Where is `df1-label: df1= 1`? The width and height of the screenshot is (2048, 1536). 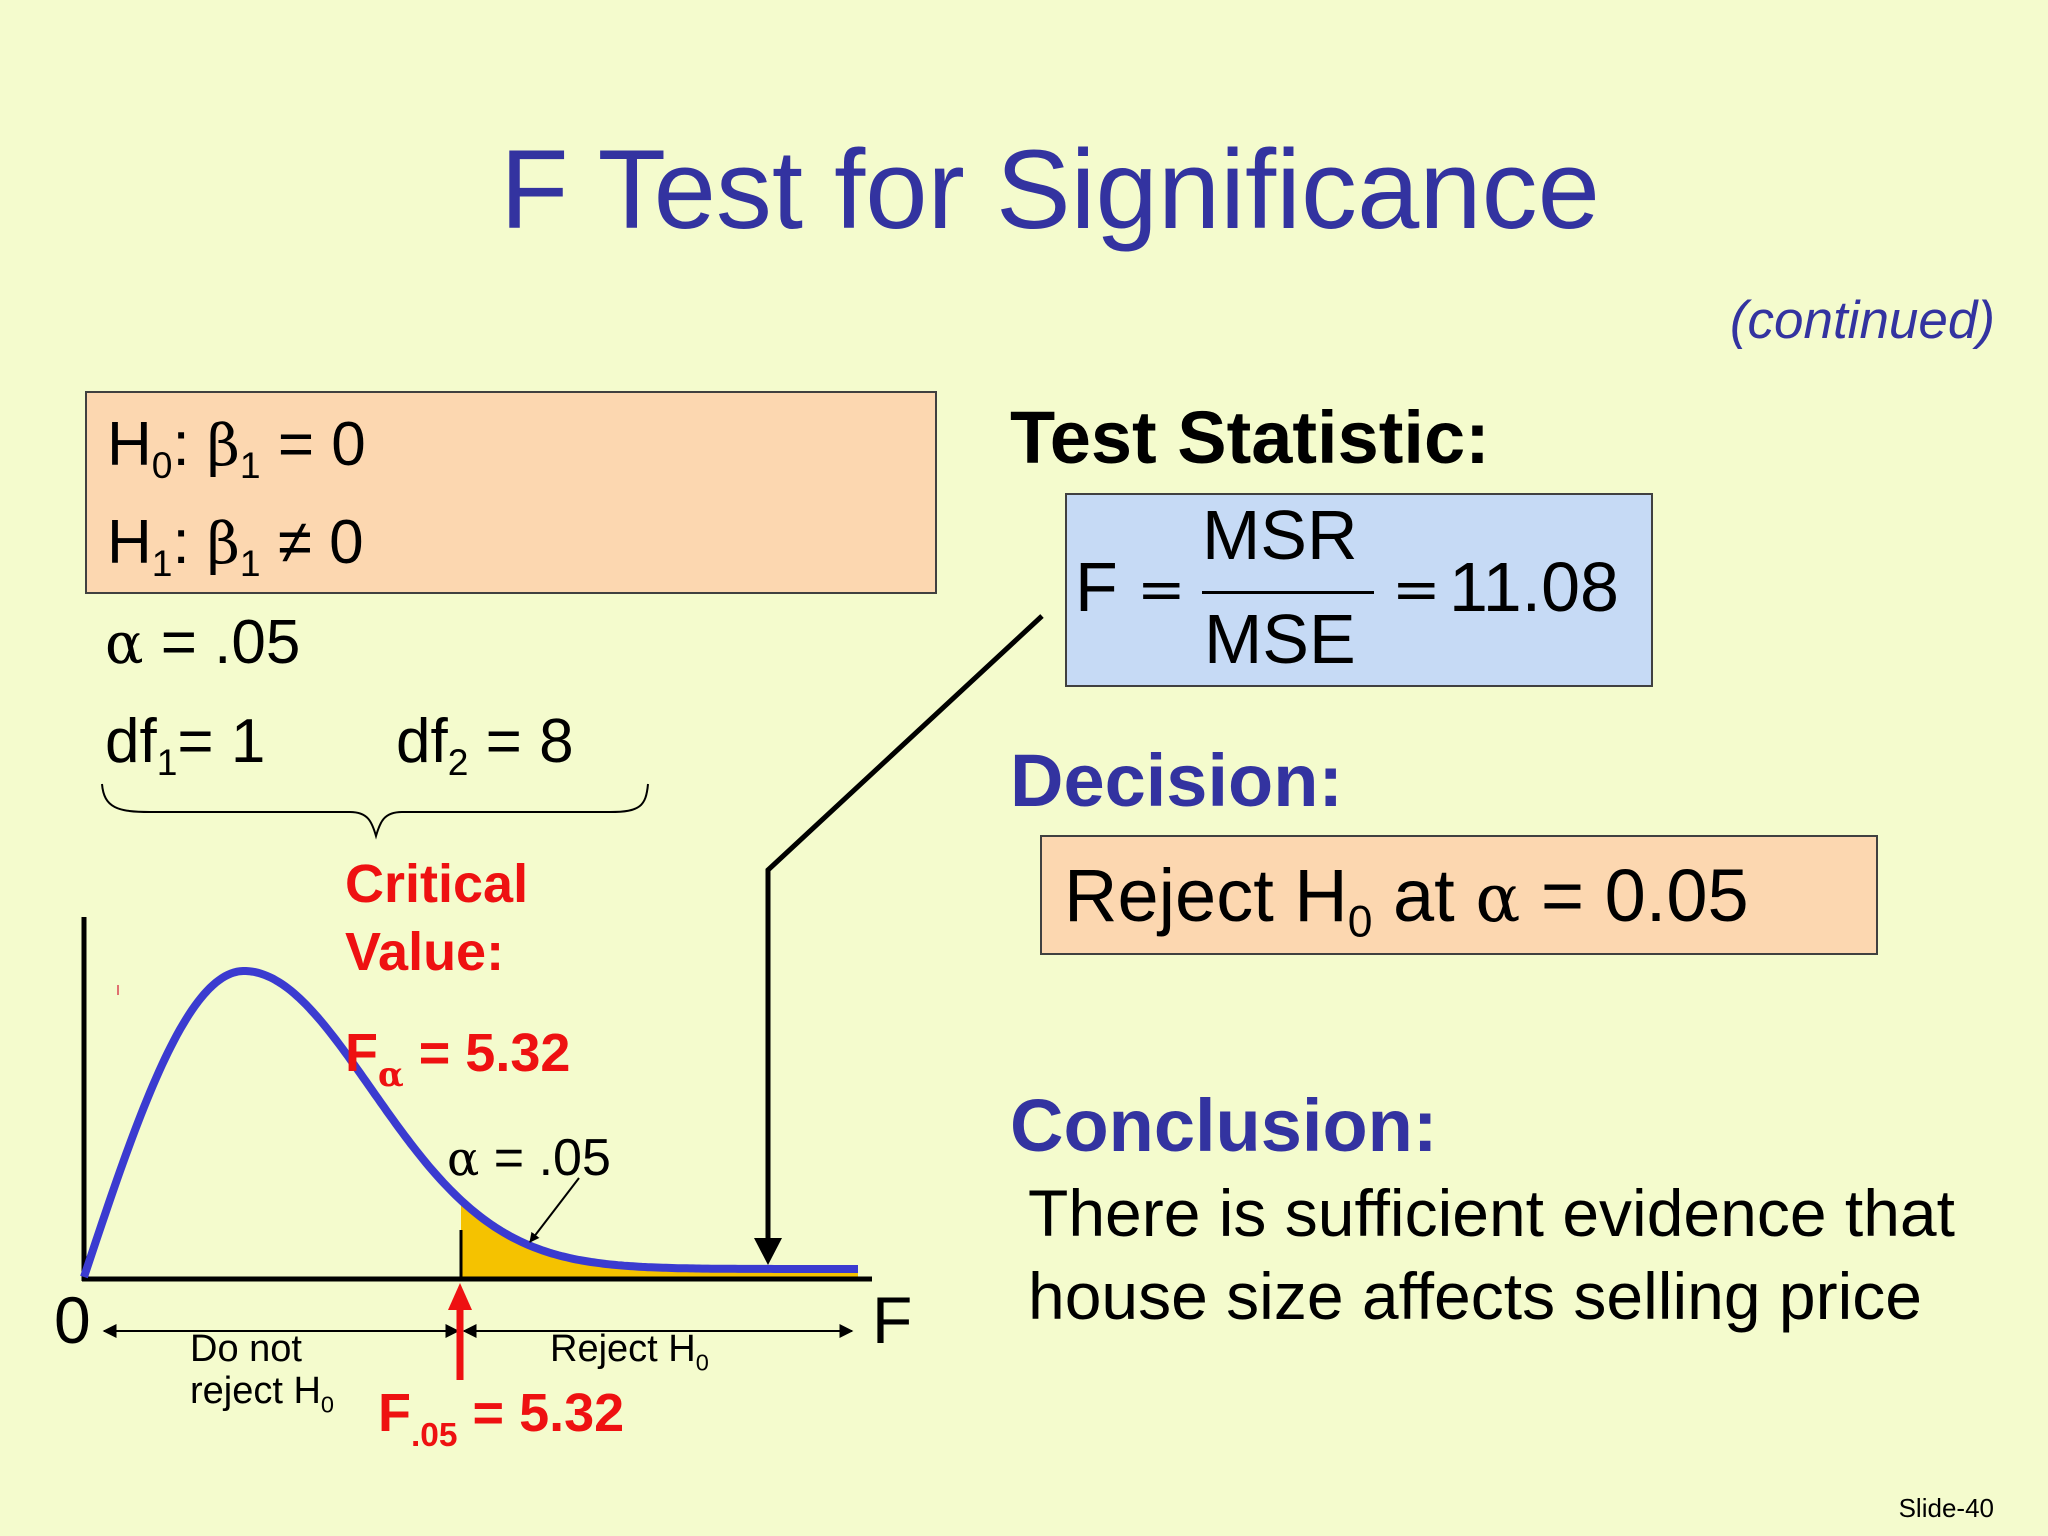
df1-label: df1= 1 is located at coordinates (185, 743).